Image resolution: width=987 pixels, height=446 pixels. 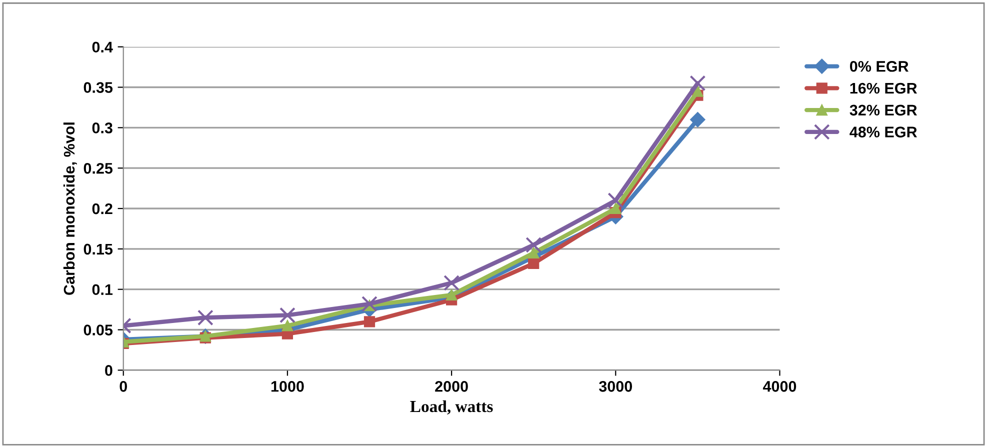 What do you see at coordinates (98, 330) in the screenshot?
I see `y-tick-label: 0.05` at bounding box center [98, 330].